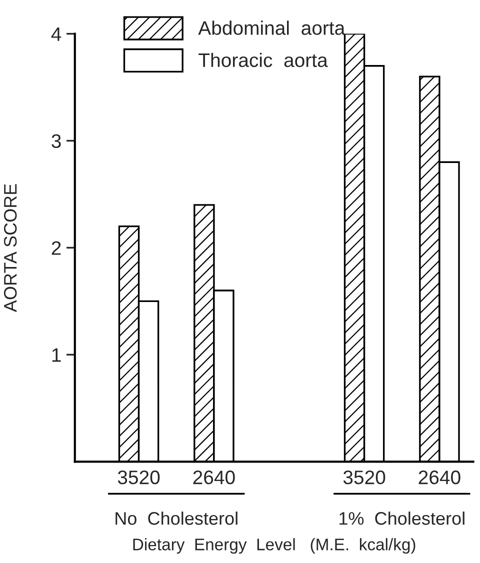 This screenshot has height=563, width=480. I want to click on legend-label: Abdominal aorta, so click(272, 27).